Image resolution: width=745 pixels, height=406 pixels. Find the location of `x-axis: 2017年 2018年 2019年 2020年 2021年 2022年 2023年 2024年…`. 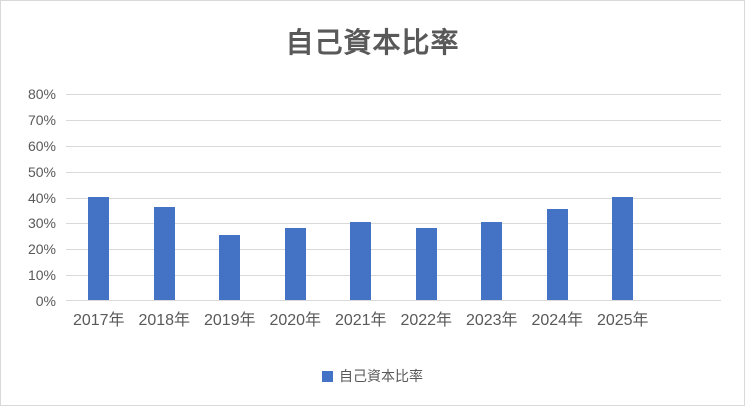

x-axis: 2017年 2018年 2019年 2020年 2021年 2022年 2023年 2024年… is located at coordinates (393, 322).